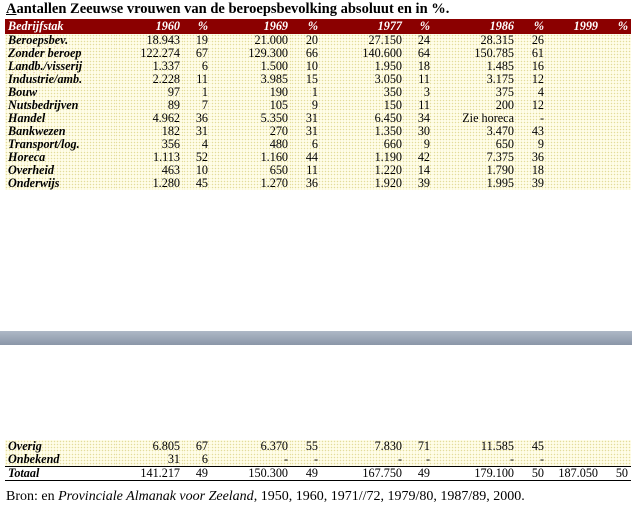  What do you see at coordinates (363, 40) in the screenshot?
I see `table-cell: 27.150` at bounding box center [363, 40].